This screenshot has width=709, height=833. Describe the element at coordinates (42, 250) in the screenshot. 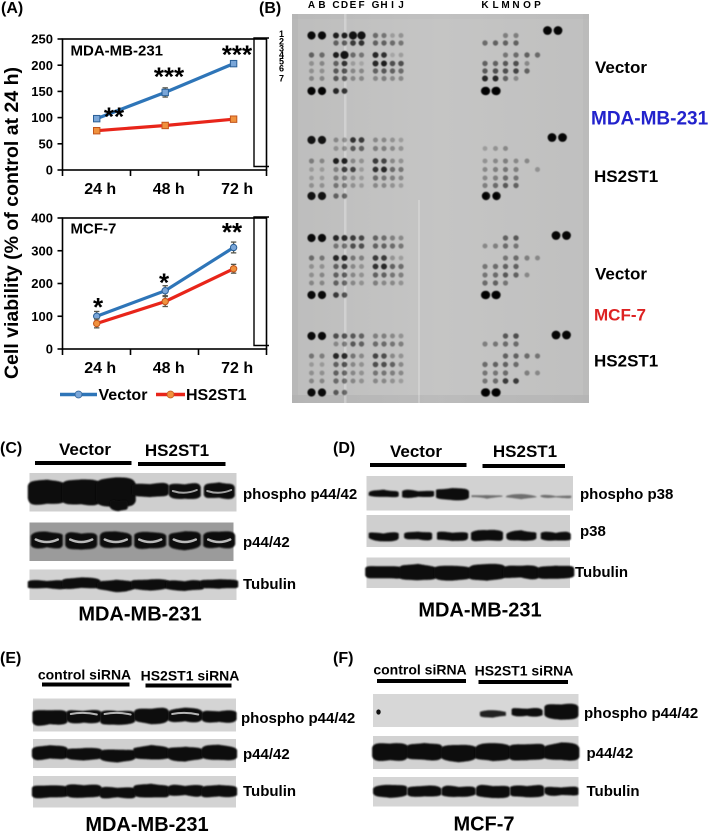

I see `svg-text: 300` at that location.